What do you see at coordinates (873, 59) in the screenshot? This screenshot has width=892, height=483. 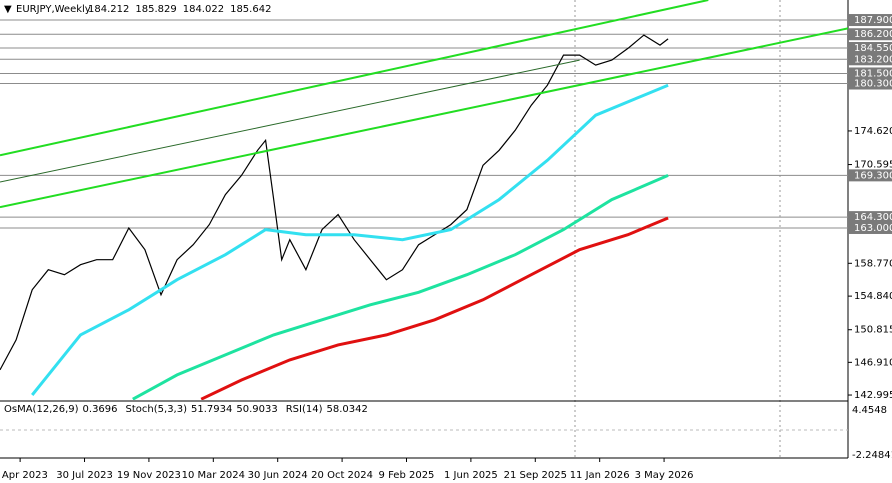 I see `level-label: 183.200` at bounding box center [873, 59].